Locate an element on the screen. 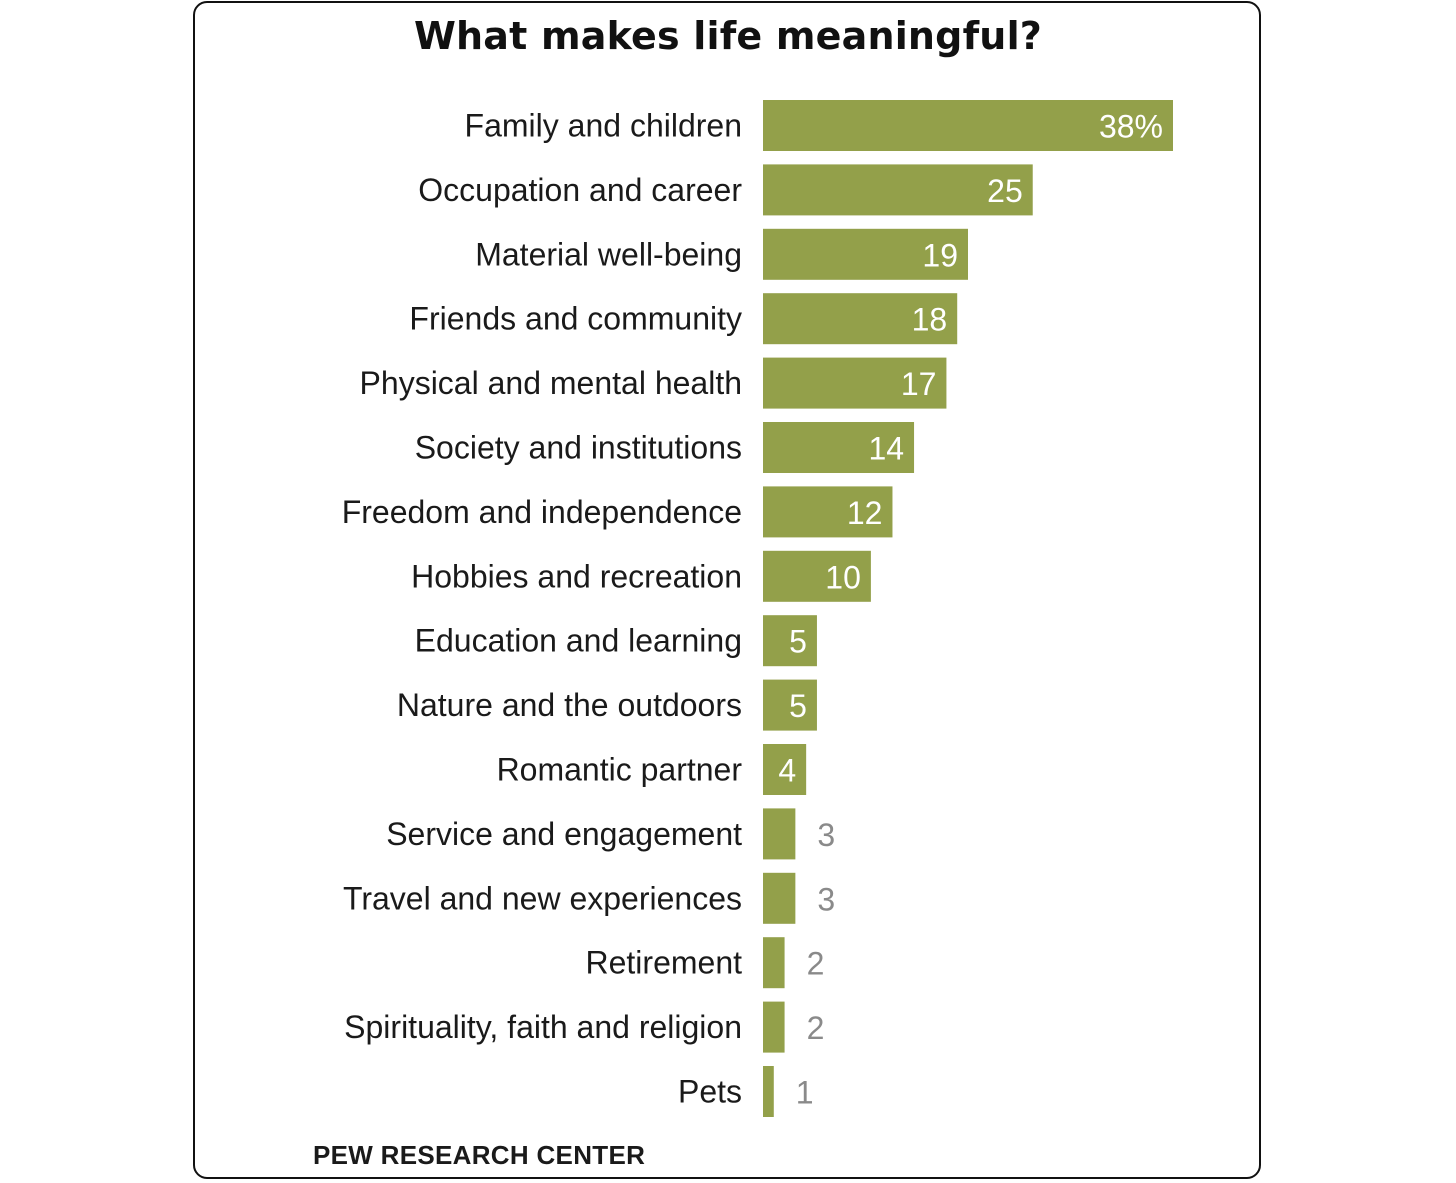  value-label: 38% is located at coordinates (1131, 127).